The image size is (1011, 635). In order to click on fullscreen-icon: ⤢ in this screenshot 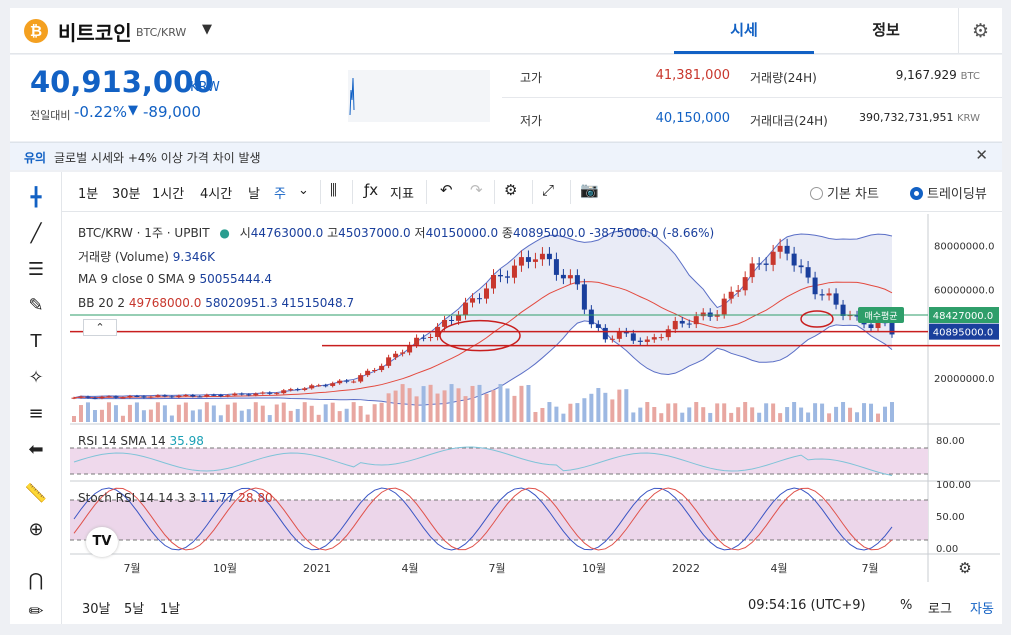, I will do `click(548, 190)`.